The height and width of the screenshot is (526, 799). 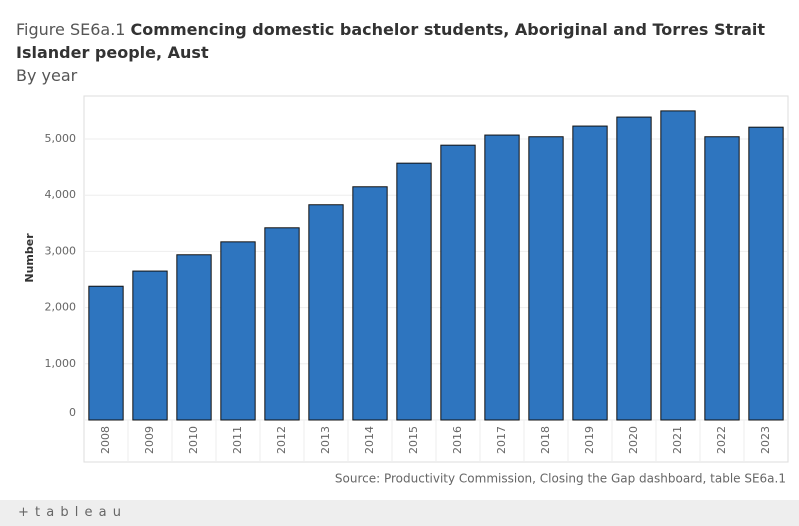 What do you see at coordinates (765, 440) in the screenshot?
I see `x-tick-label: 2023` at bounding box center [765, 440].